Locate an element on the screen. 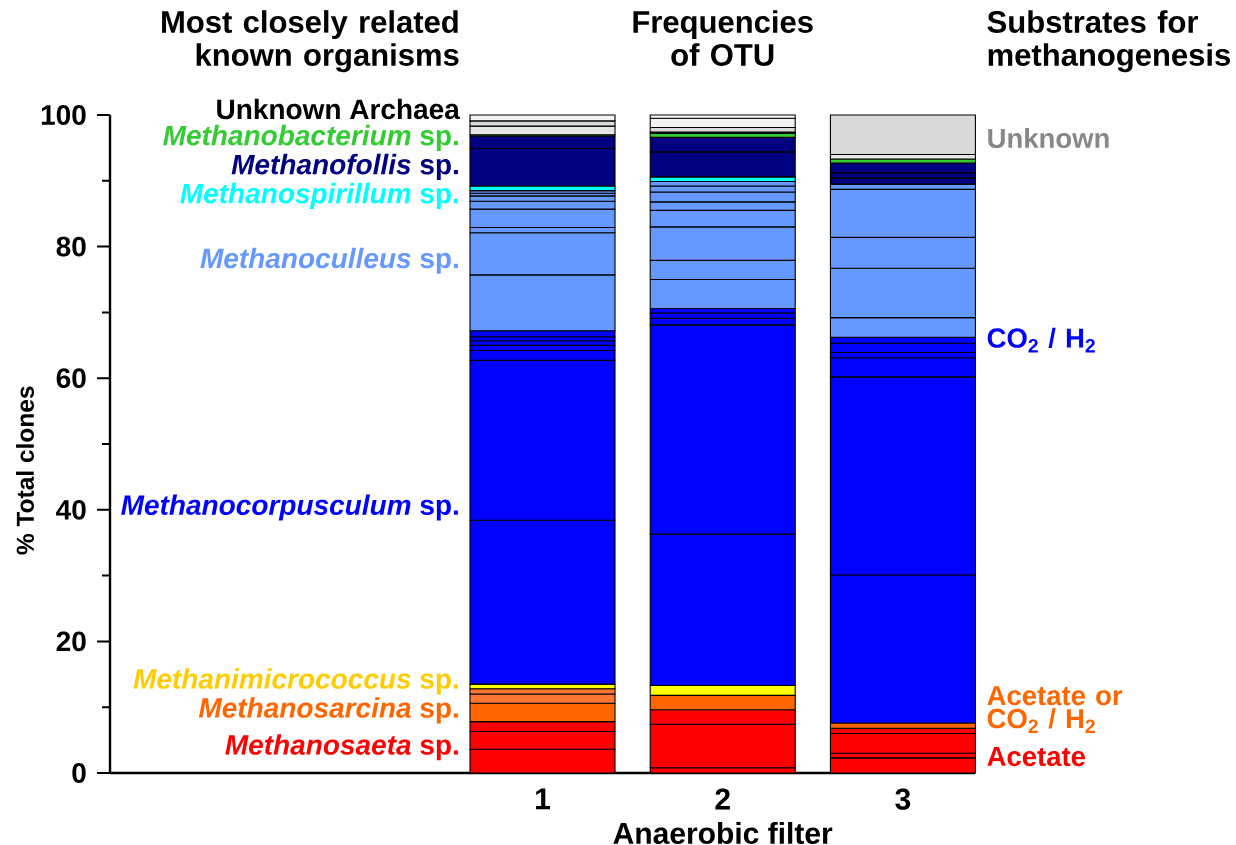 This screenshot has height=845, width=1236. series-label: Methanosarcina sp. is located at coordinates (328, 710).